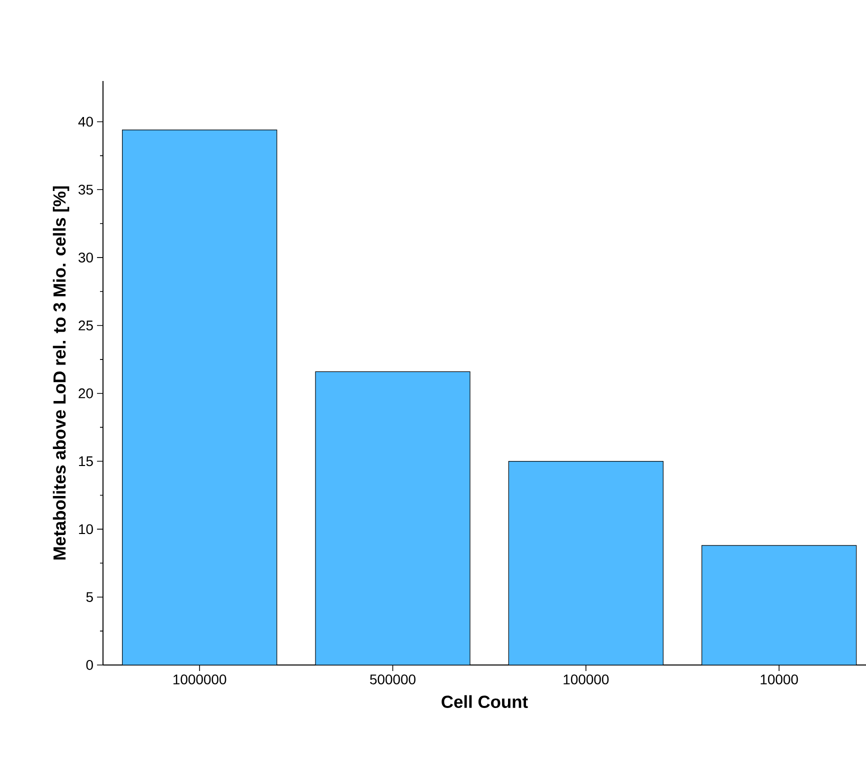  What do you see at coordinates (85, 189) in the screenshot?
I see `y-tick-label: 35` at bounding box center [85, 189].